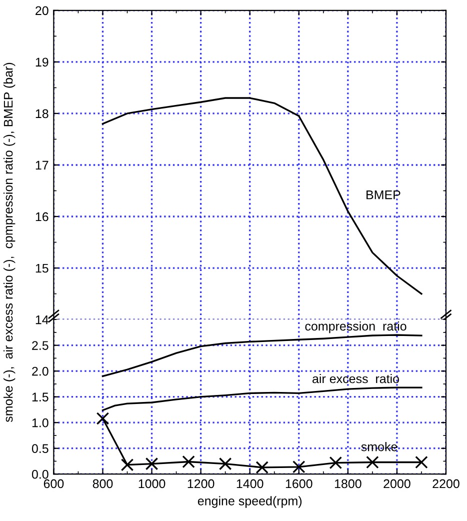 This screenshot has width=467, height=521. What do you see at coordinates (40, 371) in the screenshot?
I see `y-tick-label: 2.0` at bounding box center [40, 371].